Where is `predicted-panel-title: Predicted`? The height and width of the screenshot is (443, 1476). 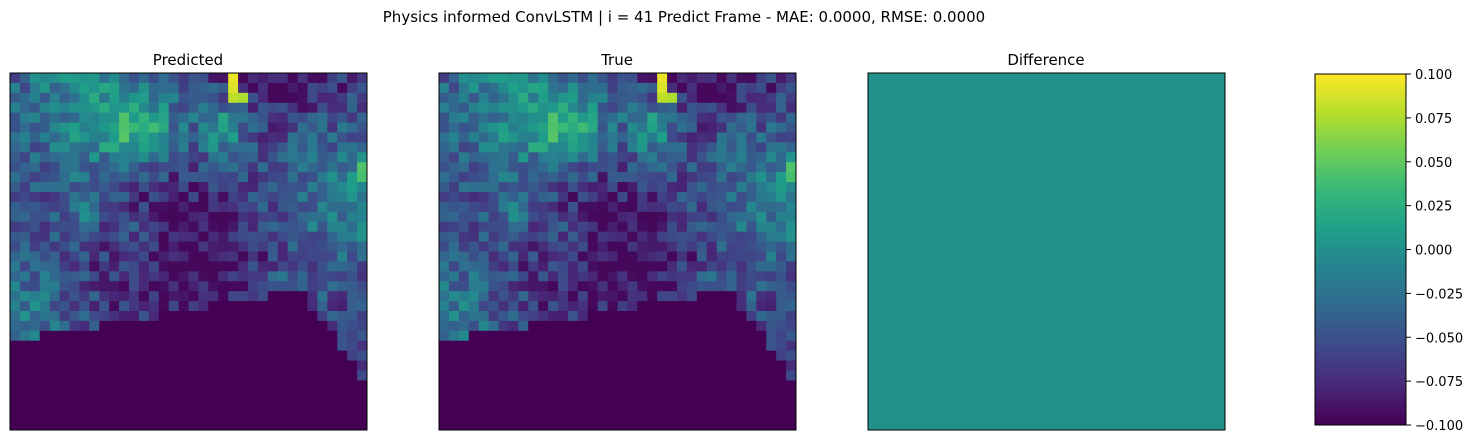
predicted-panel-title: Predicted is located at coordinates (188, 60).